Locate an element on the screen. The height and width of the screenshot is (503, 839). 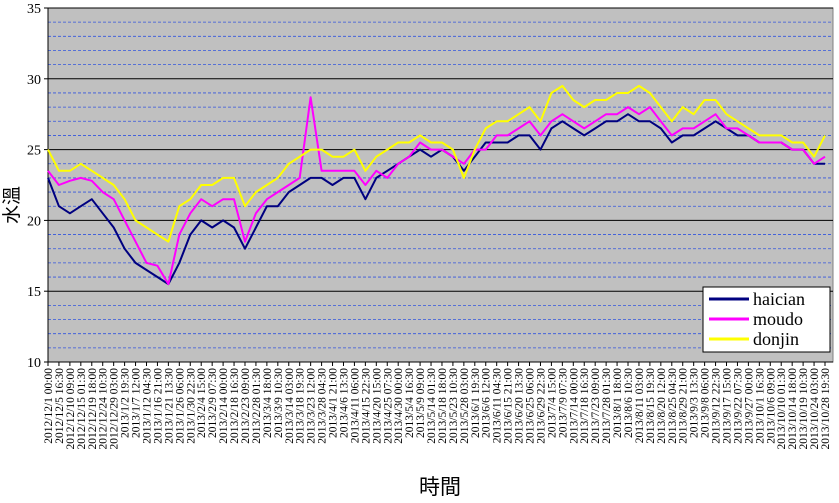
x-tick-label: 2013/8/1 18:00 is located at coordinates (618, 403).